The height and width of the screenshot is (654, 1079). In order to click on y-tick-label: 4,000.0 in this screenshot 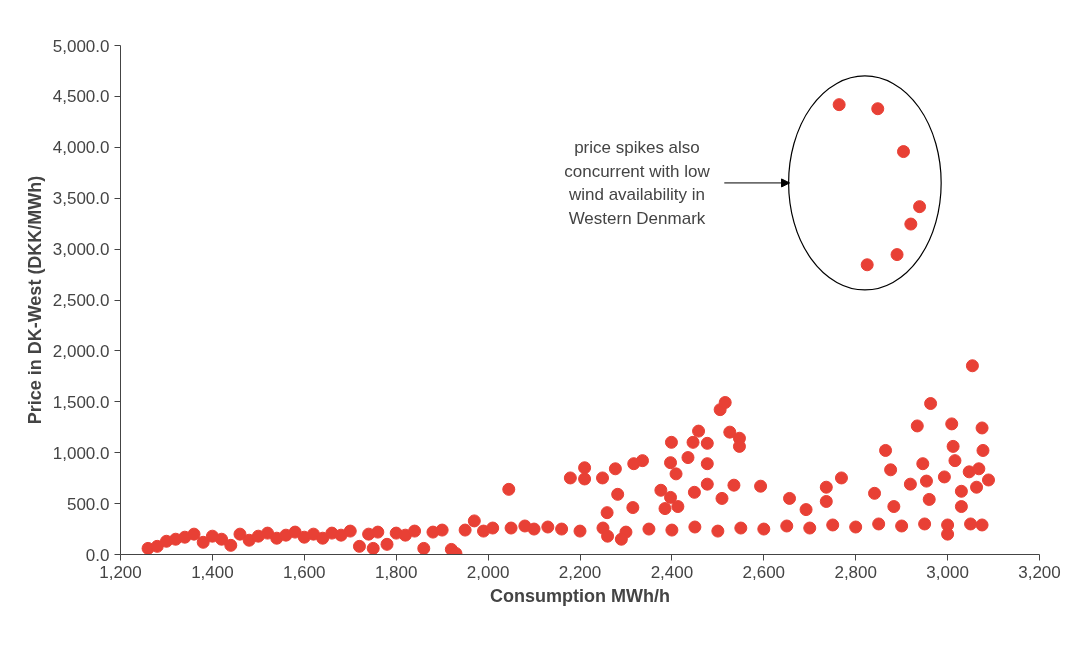, I will do `click(81, 148)`.